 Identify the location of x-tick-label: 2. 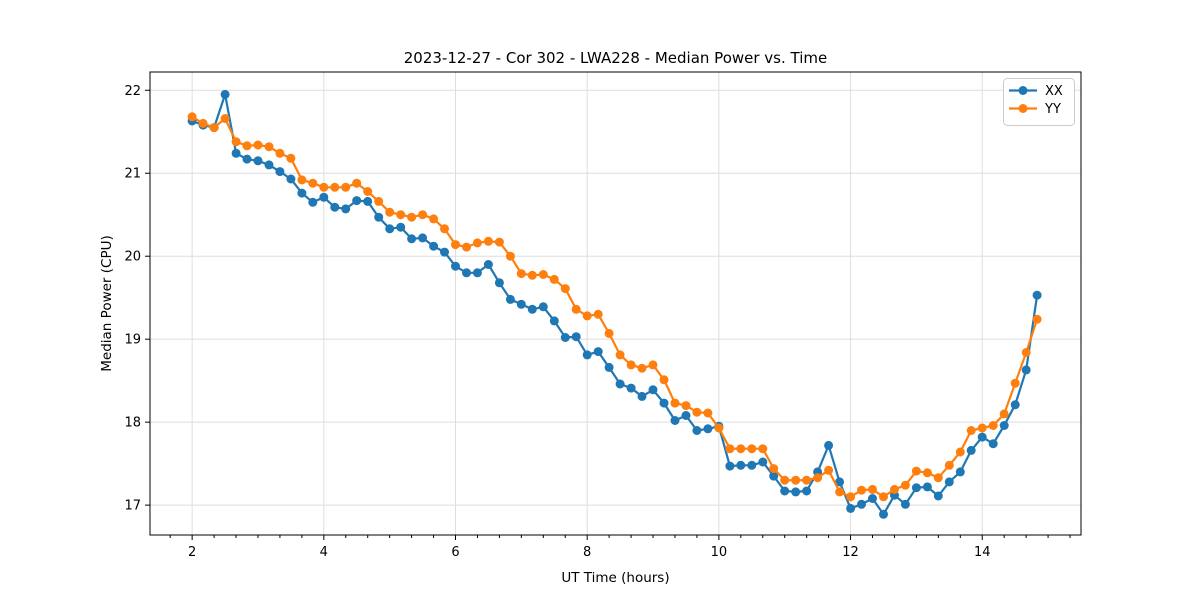
(192, 552).